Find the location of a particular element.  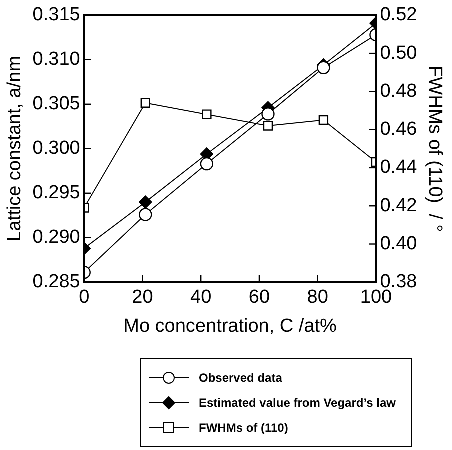

x-tick-label: 80 is located at coordinates (317, 297).